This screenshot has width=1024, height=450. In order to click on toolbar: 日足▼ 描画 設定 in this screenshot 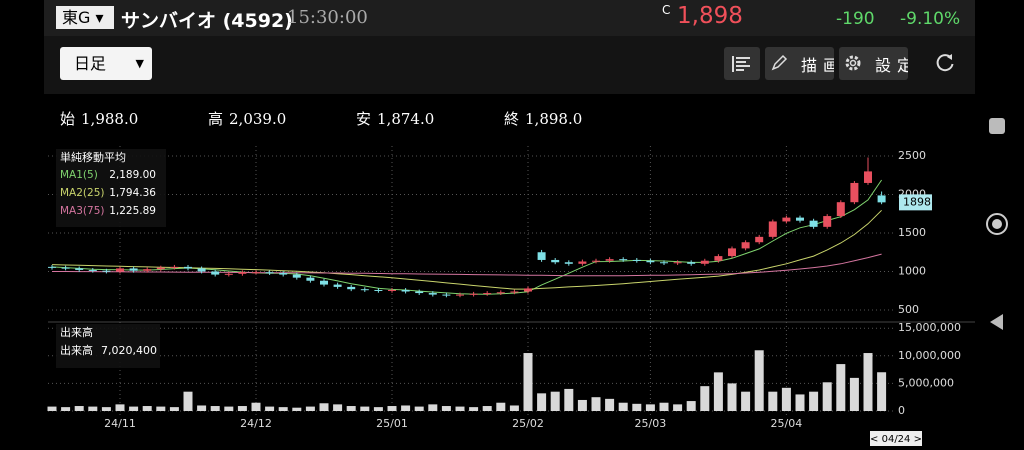, I will do `click(509, 65)`.